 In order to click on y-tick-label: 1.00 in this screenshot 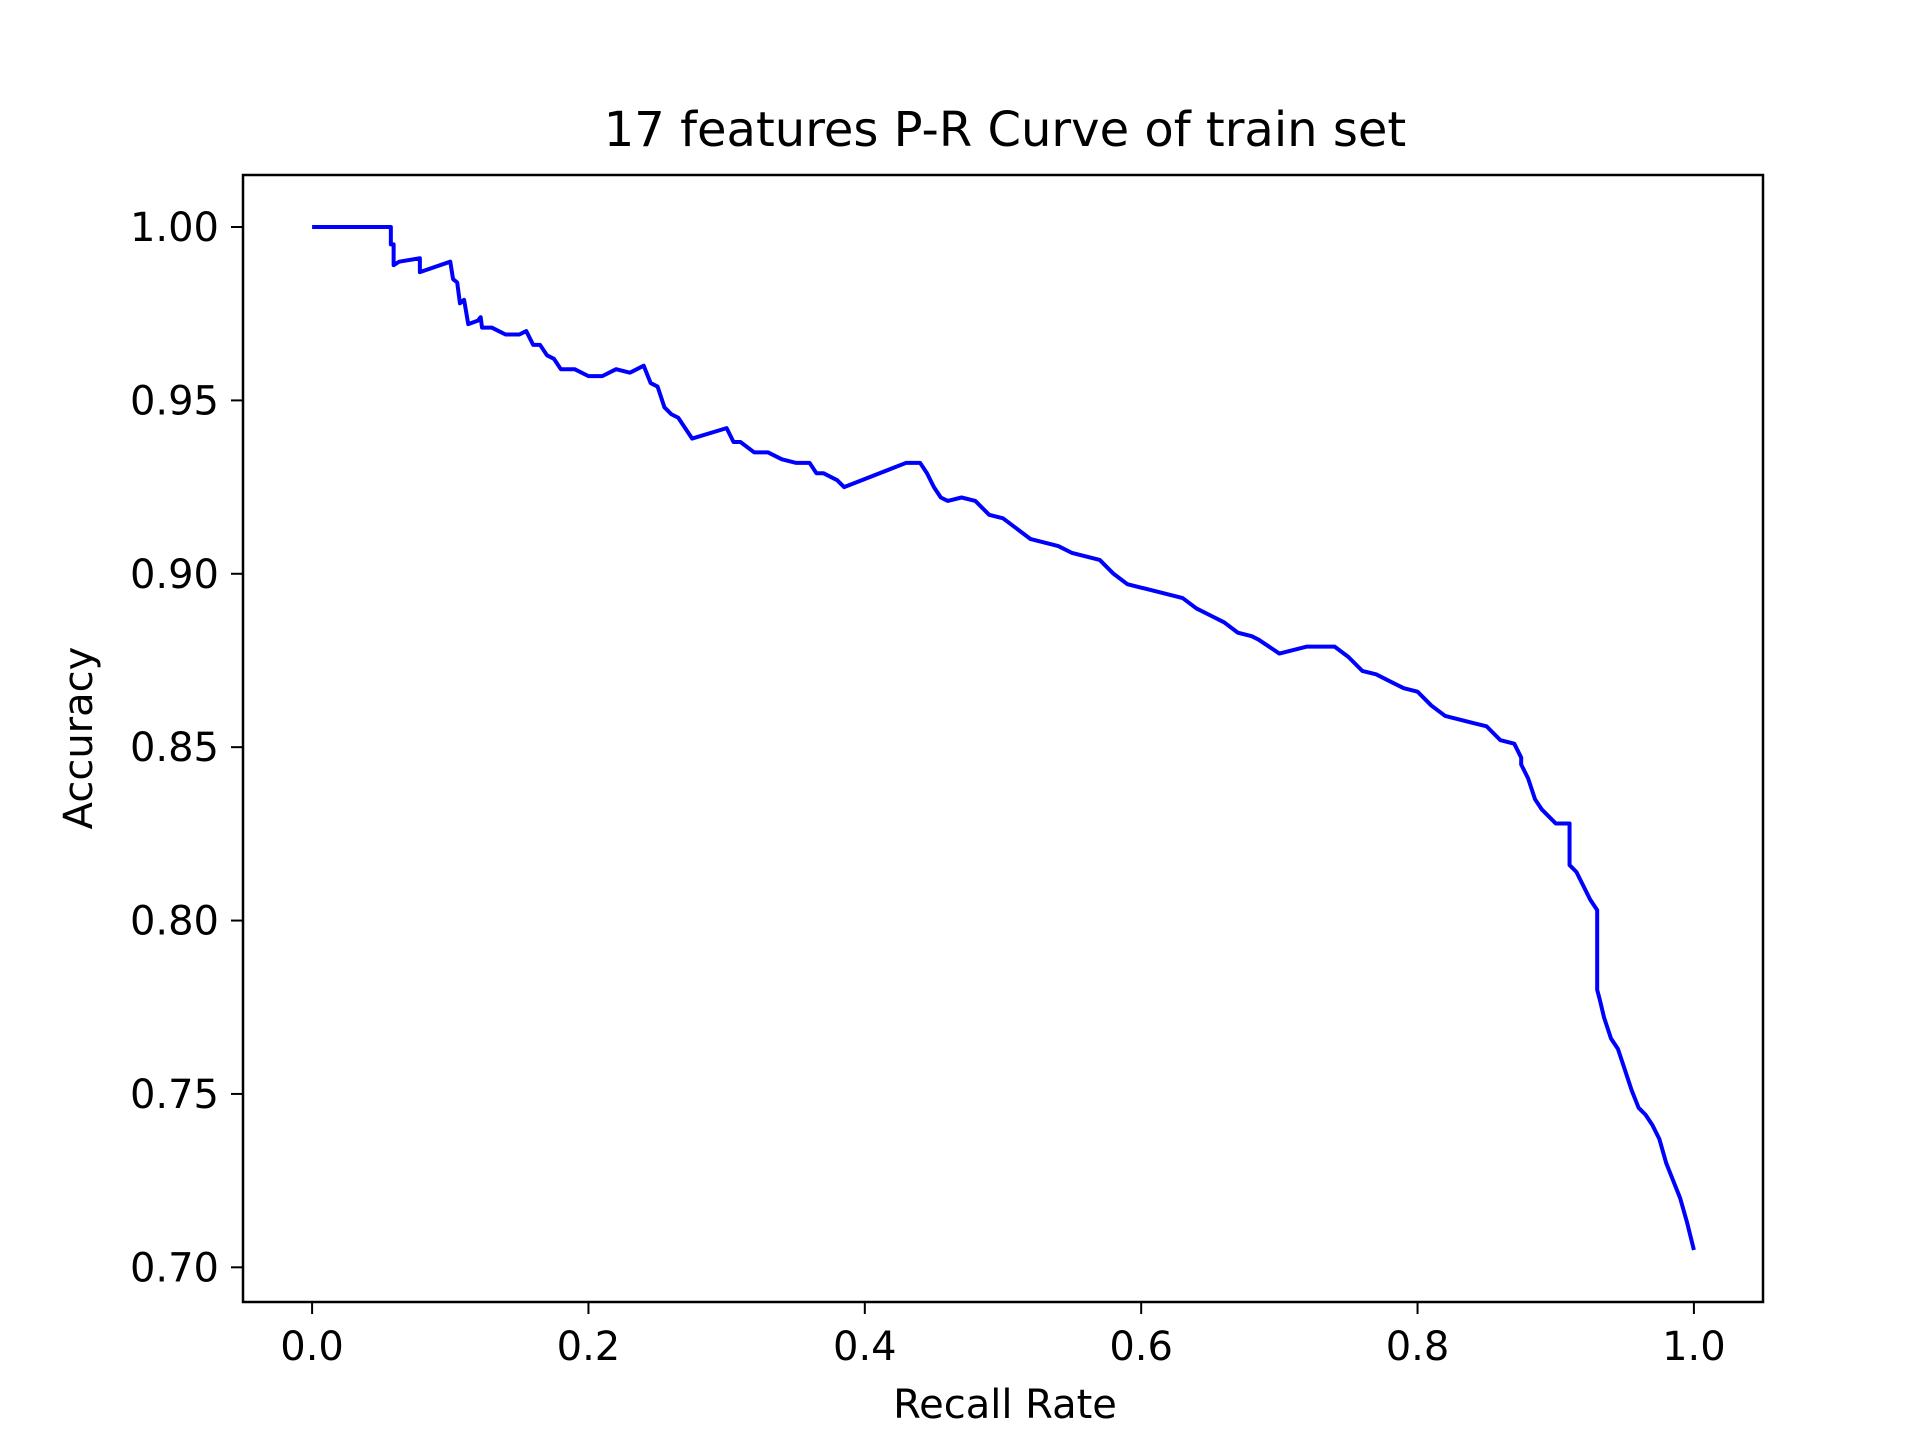, I will do `click(174, 228)`.